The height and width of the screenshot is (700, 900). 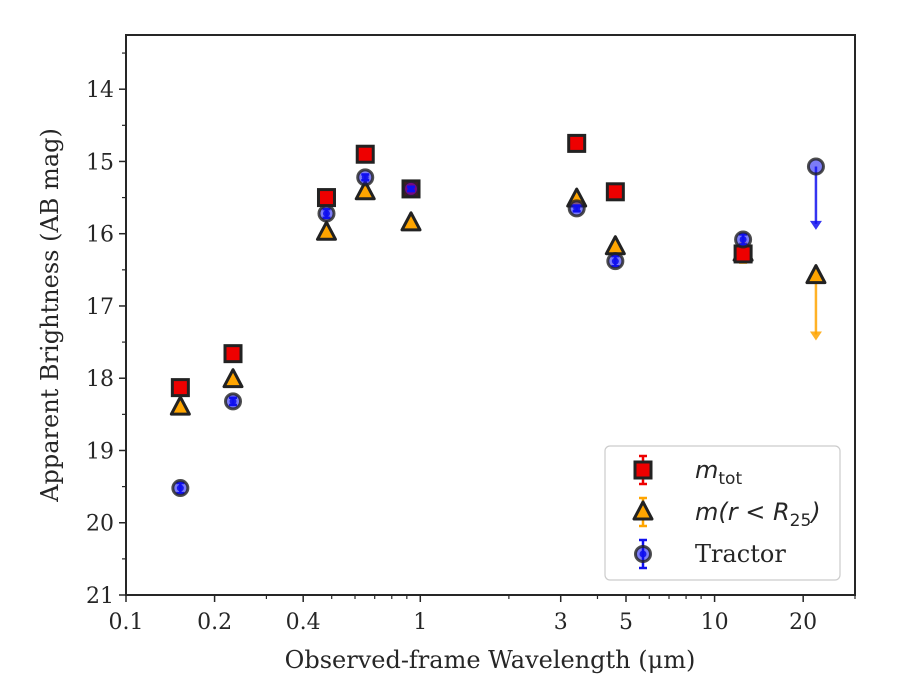 What do you see at coordinates (740, 554) in the screenshot?
I see `legend-label-tractor: Tractor` at bounding box center [740, 554].